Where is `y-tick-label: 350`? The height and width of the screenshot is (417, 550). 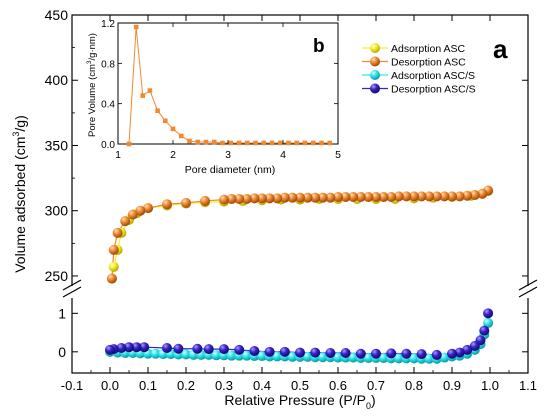
y-tick-label: 350 is located at coordinates (57, 145).